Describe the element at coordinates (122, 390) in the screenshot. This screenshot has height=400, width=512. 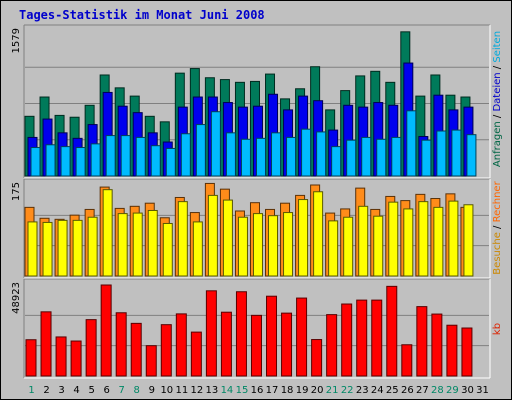
I see `x-tick-label-day-7: 7` at that location.